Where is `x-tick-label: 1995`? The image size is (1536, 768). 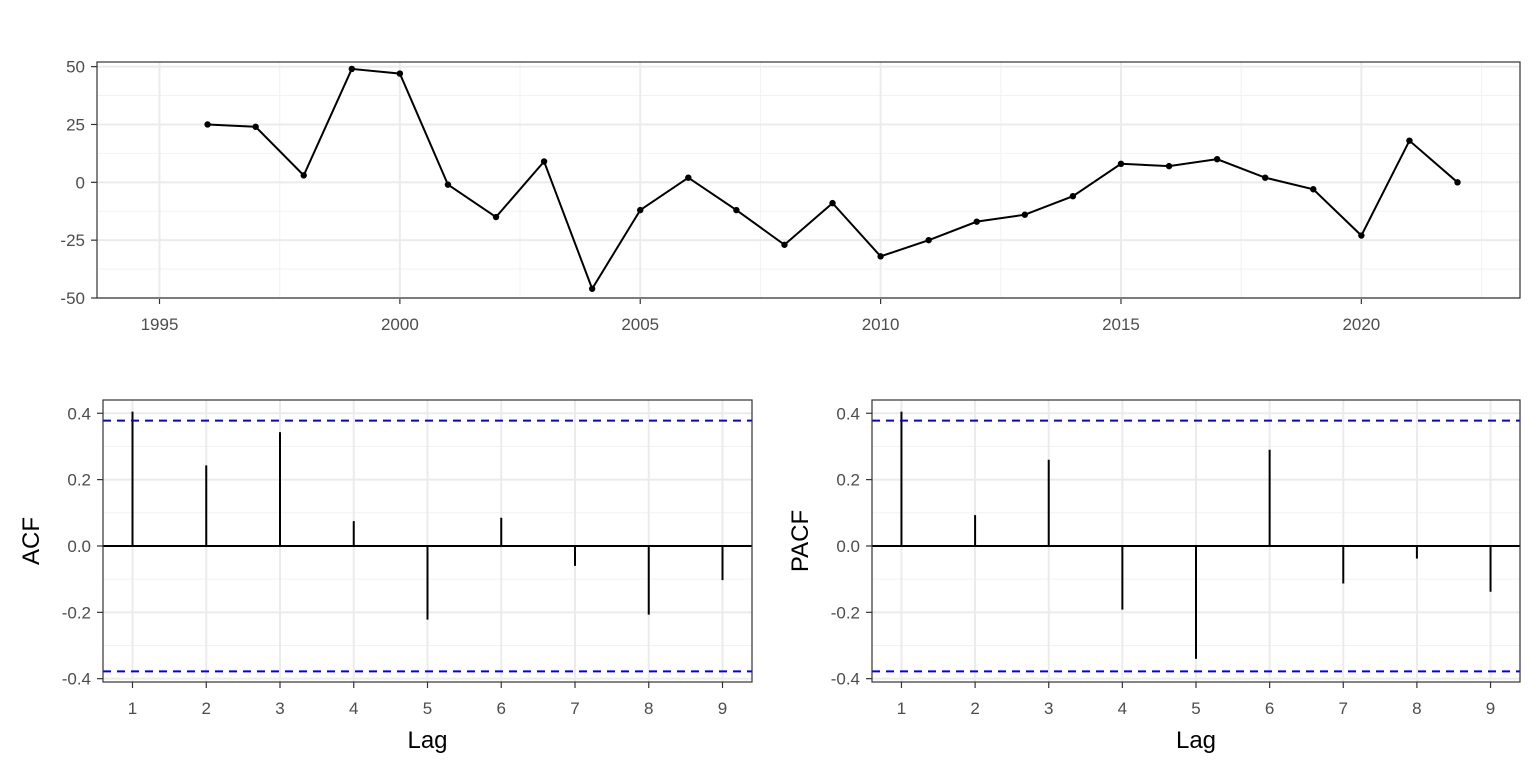
x-tick-label: 1995 is located at coordinates (160, 324).